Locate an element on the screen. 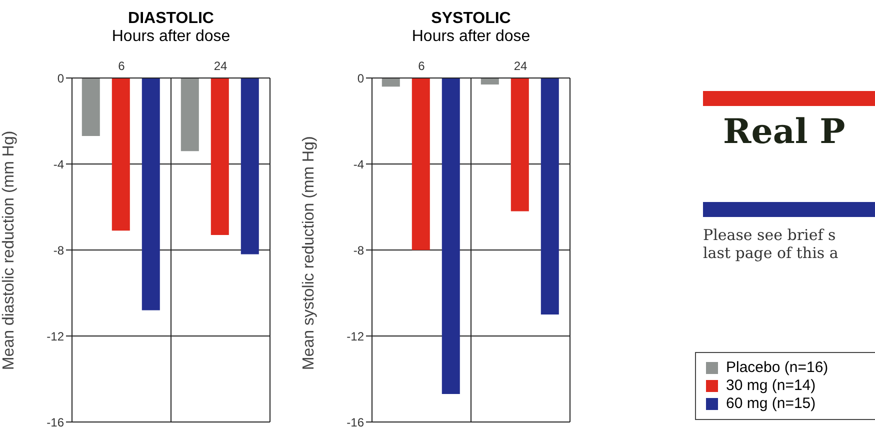 This screenshot has width=875, height=444. text: Please see brief s is located at coordinates (770, 235).